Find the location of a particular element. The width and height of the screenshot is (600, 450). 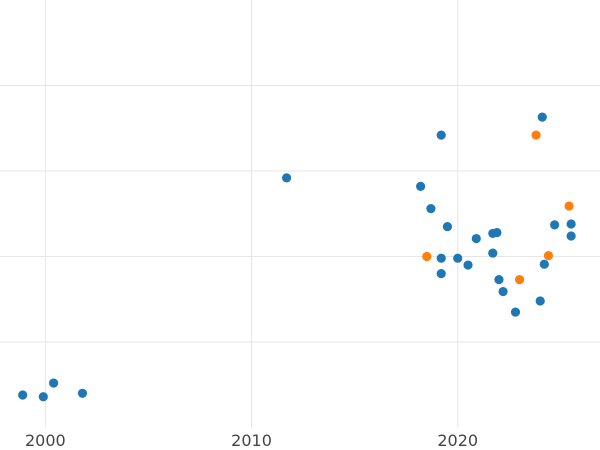

x-tick-label: 2000 is located at coordinates (45, 440).